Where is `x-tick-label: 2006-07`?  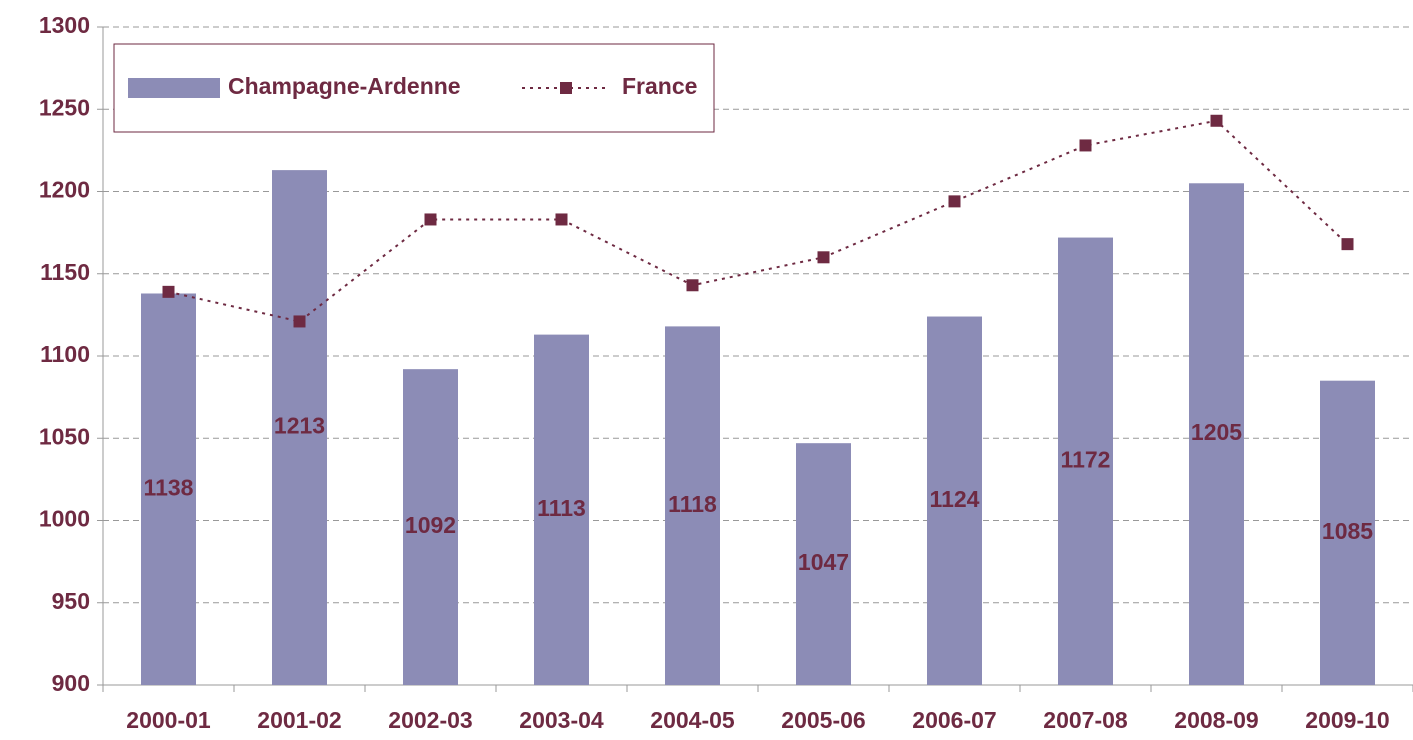 x-tick-label: 2006-07 is located at coordinates (954, 720).